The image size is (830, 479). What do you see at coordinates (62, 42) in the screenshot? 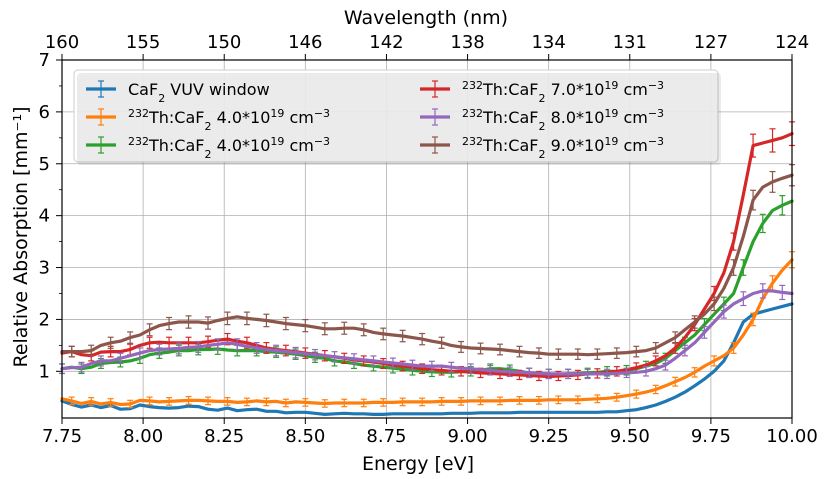
I see `top-tick-label-0: 160` at bounding box center [62, 42].